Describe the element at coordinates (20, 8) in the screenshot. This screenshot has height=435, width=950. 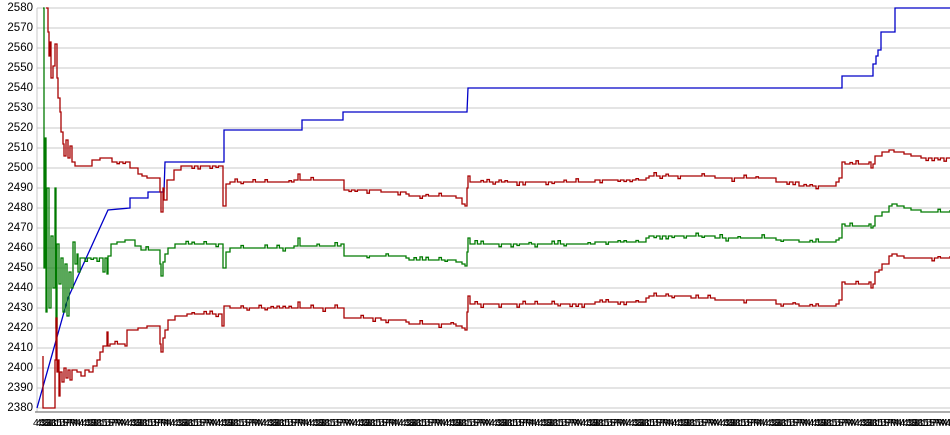
I see `y-axis-tick-label: 2580` at that location.